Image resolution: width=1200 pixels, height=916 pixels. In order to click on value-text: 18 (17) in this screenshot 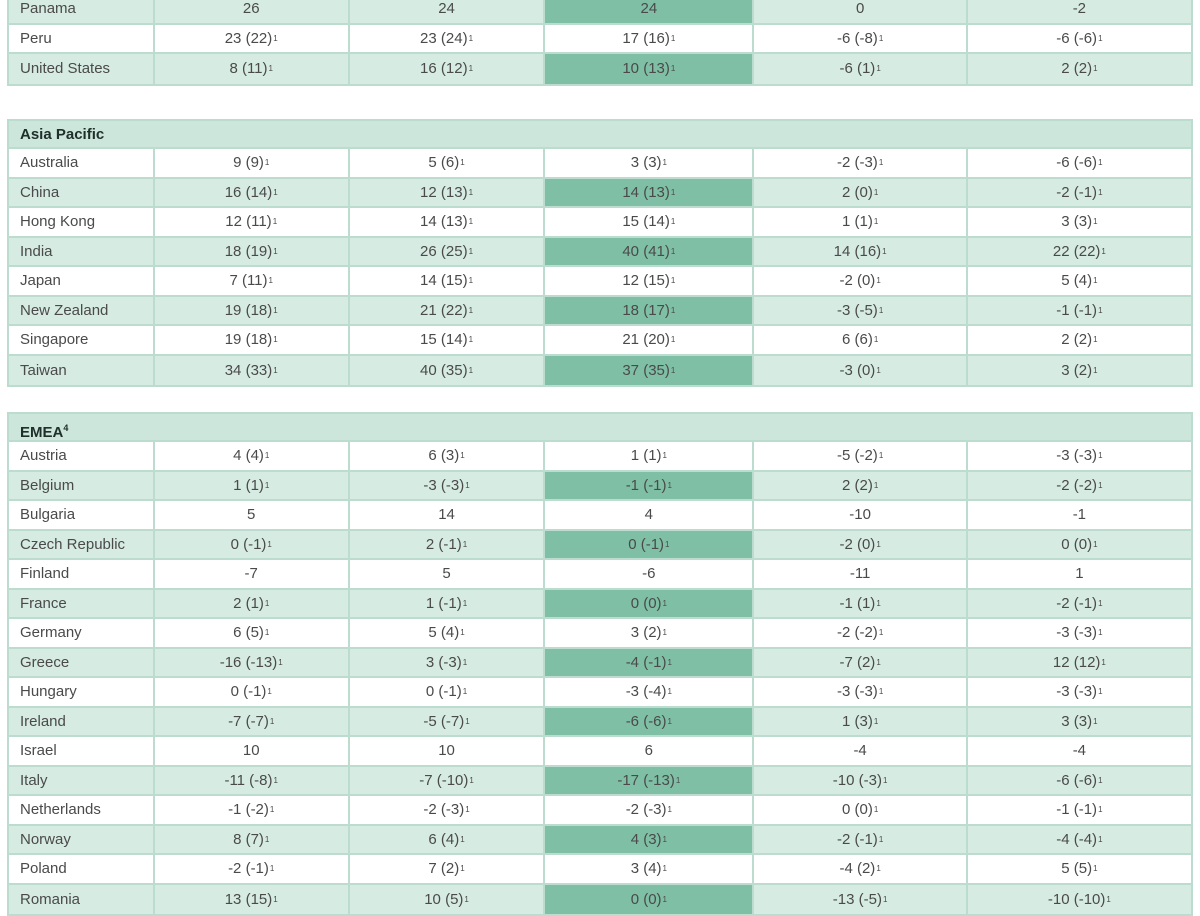, I will do `click(646, 310)`.